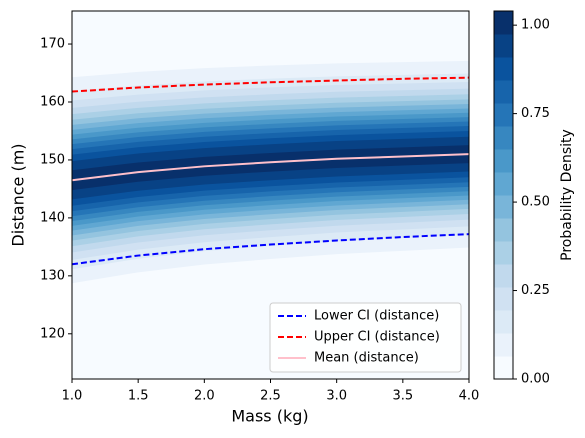 The image size is (585, 438). Describe the element at coordinates (336, 396) in the screenshot. I see `x-tick-label: 3.0` at that location.